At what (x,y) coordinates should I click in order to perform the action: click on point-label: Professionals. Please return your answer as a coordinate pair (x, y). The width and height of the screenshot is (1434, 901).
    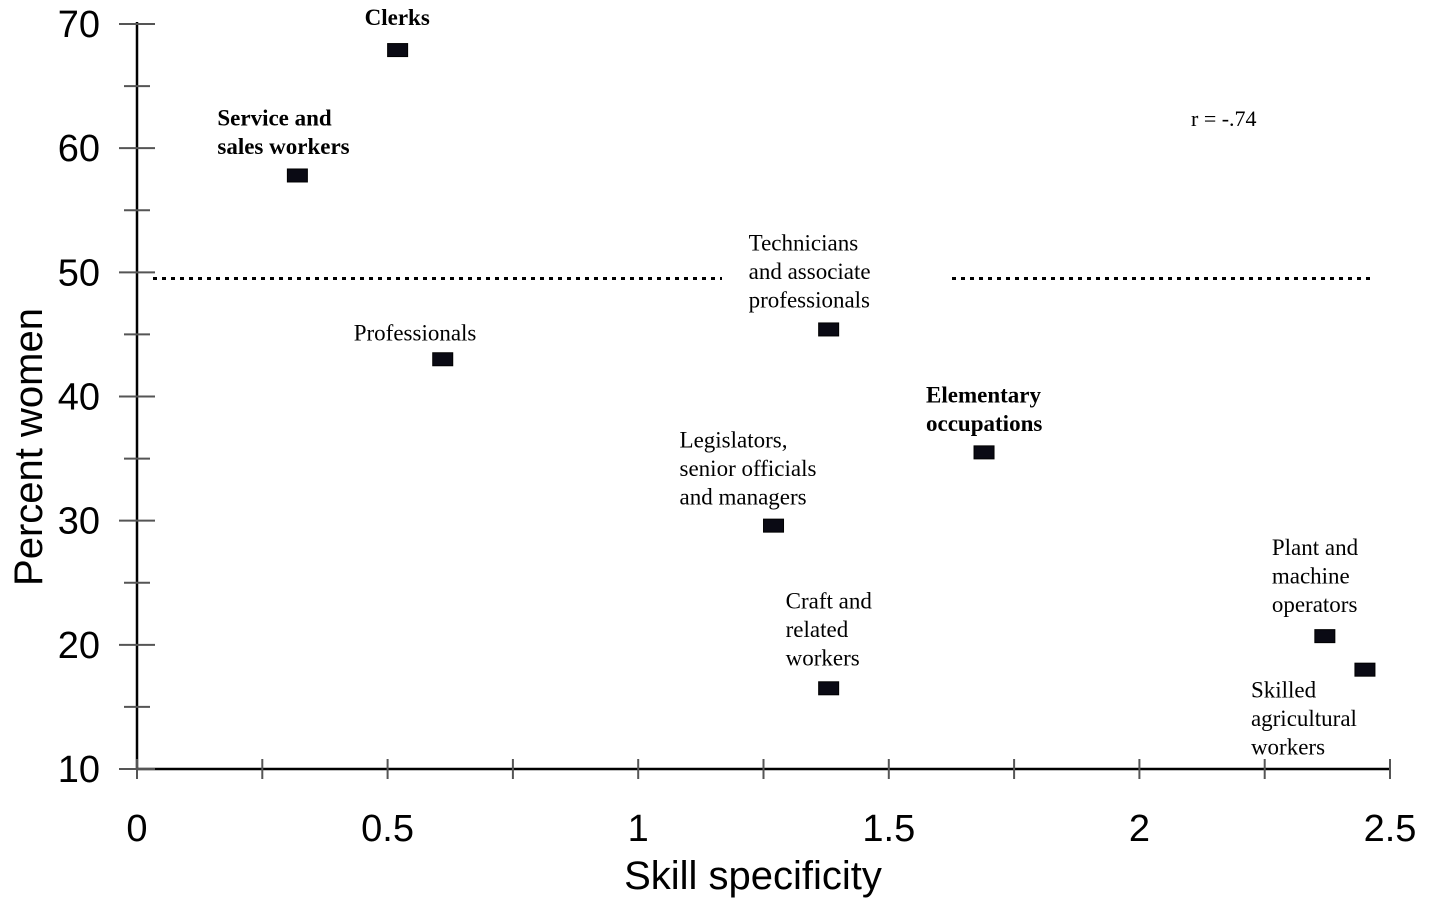
    Looking at the image, I should click on (415, 332).